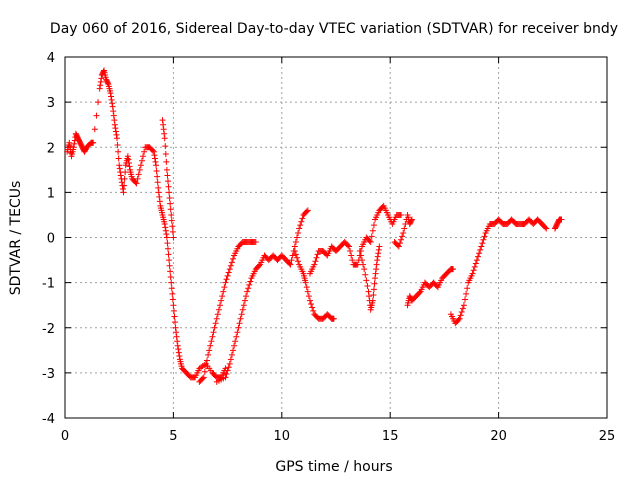 This screenshot has width=640, height=480. What do you see at coordinates (173, 436) in the screenshot?
I see `x-tick-label: 5` at bounding box center [173, 436].